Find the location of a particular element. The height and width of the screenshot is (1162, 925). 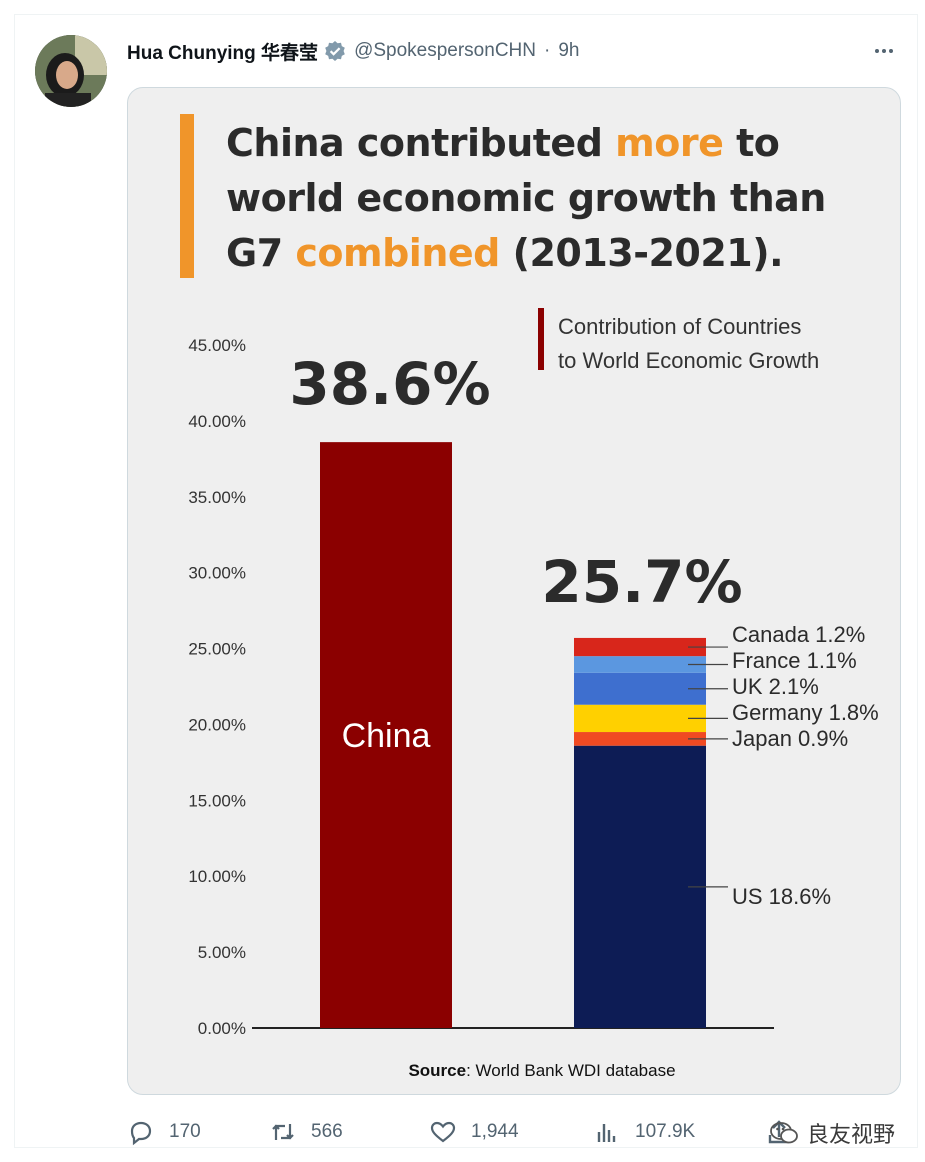

avatar-photo is located at coordinates (71, 71).